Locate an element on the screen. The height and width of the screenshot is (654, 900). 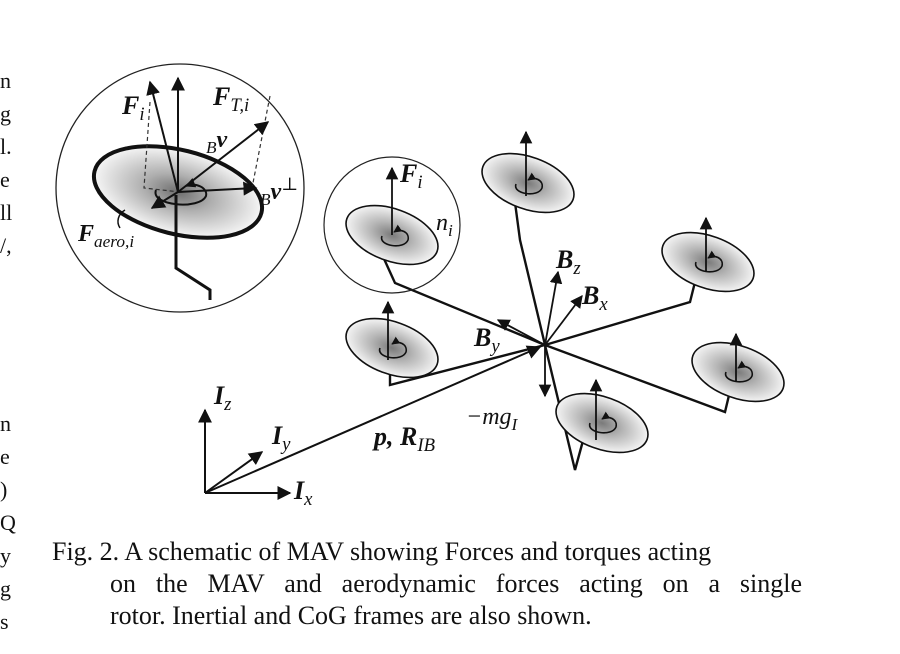
margin-fragment: ll is located at coordinates (6, 212).